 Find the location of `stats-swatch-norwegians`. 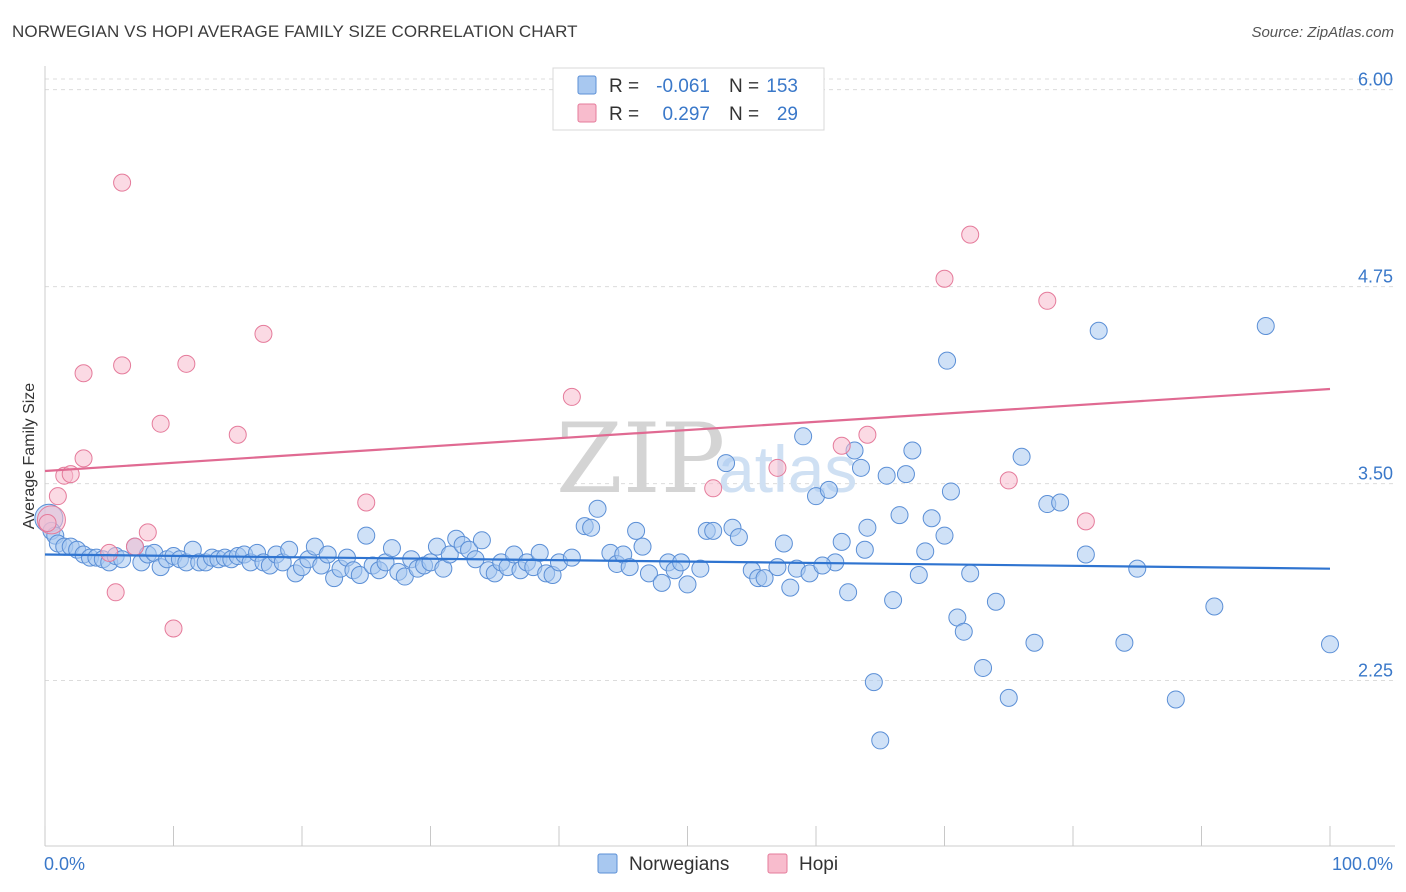

stats-swatch-norwegians is located at coordinates (587, 85).